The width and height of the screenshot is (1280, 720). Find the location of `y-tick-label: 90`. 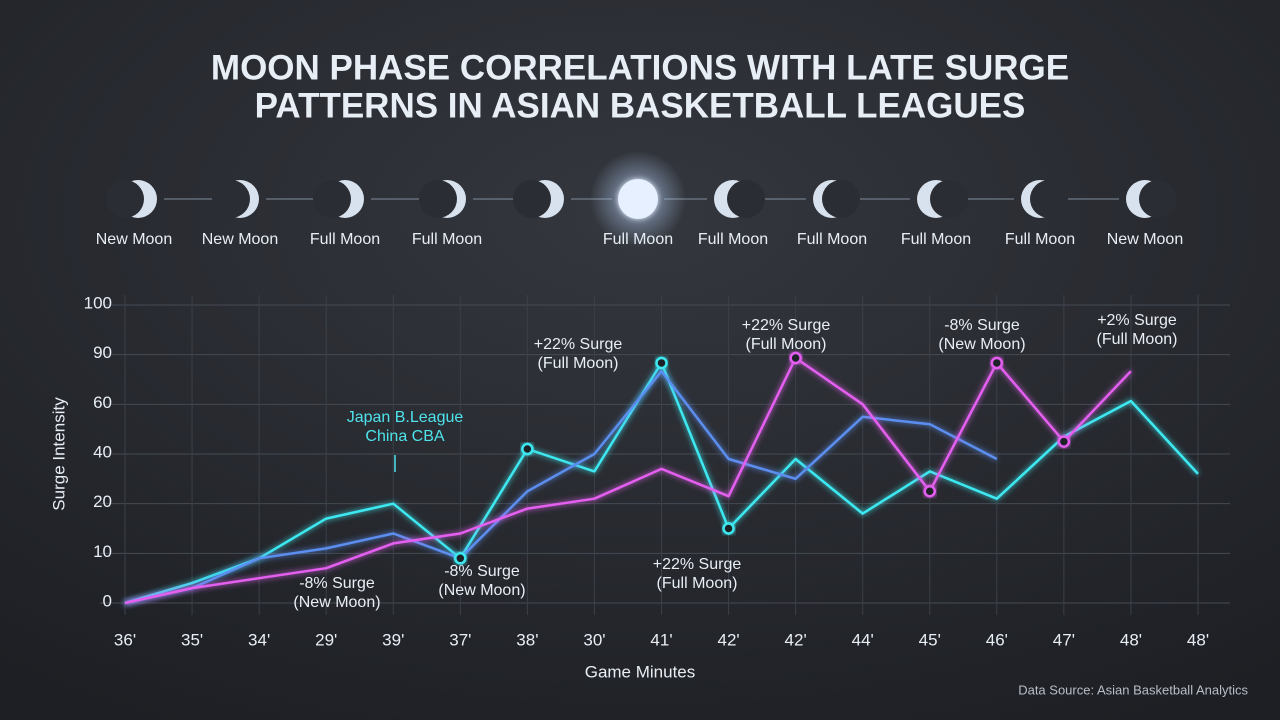

y-tick-label: 90 is located at coordinates (102, 352).